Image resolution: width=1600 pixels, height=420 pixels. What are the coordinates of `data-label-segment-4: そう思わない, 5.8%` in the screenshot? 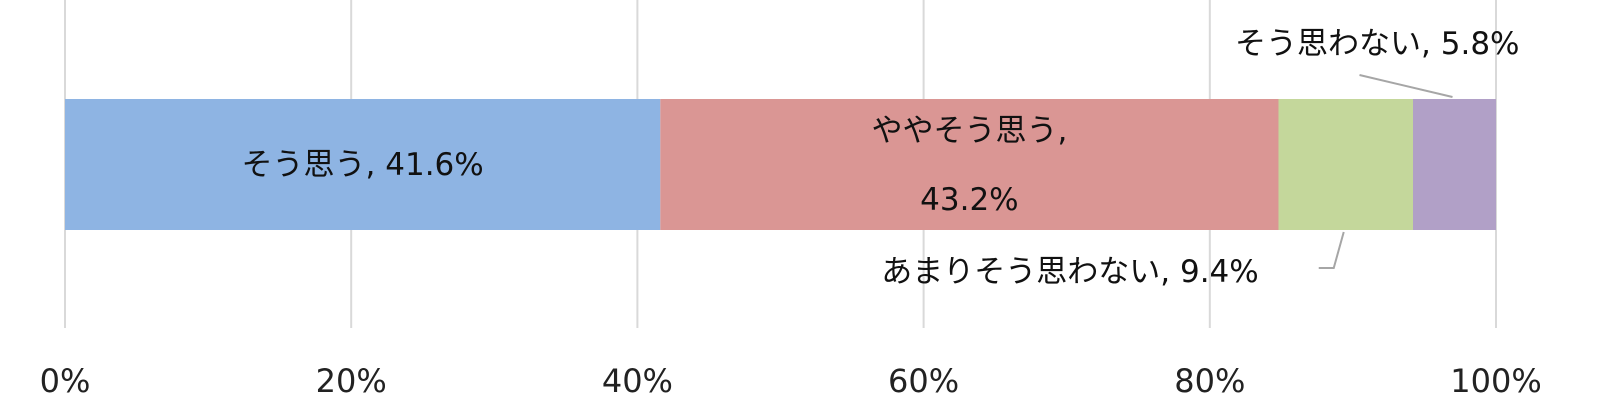 It's located at (1377, 44).